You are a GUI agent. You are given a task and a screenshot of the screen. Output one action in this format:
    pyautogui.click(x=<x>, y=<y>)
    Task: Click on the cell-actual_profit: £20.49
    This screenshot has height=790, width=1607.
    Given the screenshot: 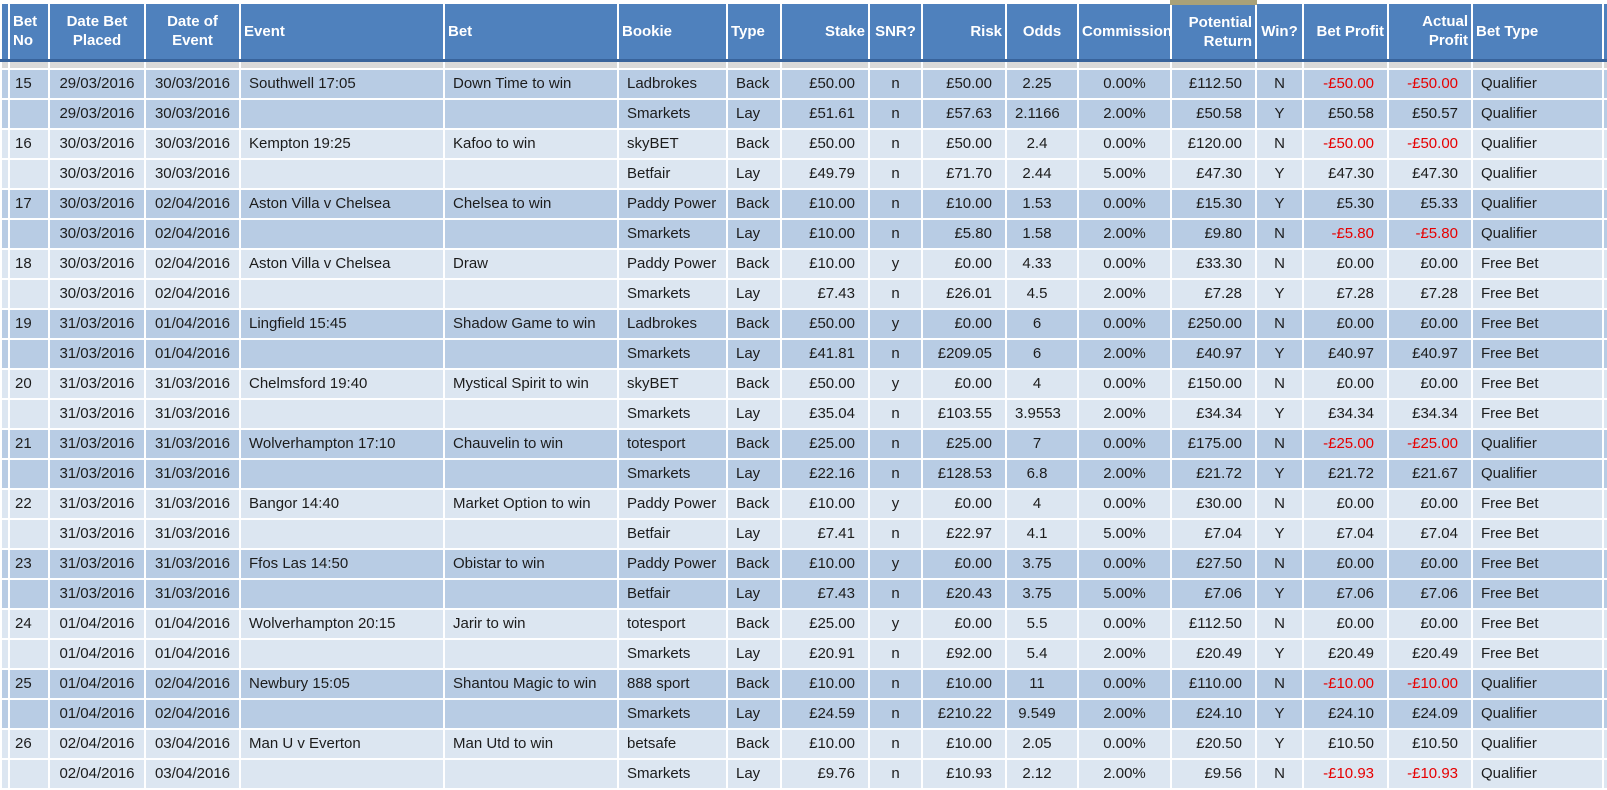 What is the action you would take?
    pyautogui.click(x=1430, y=653)
    